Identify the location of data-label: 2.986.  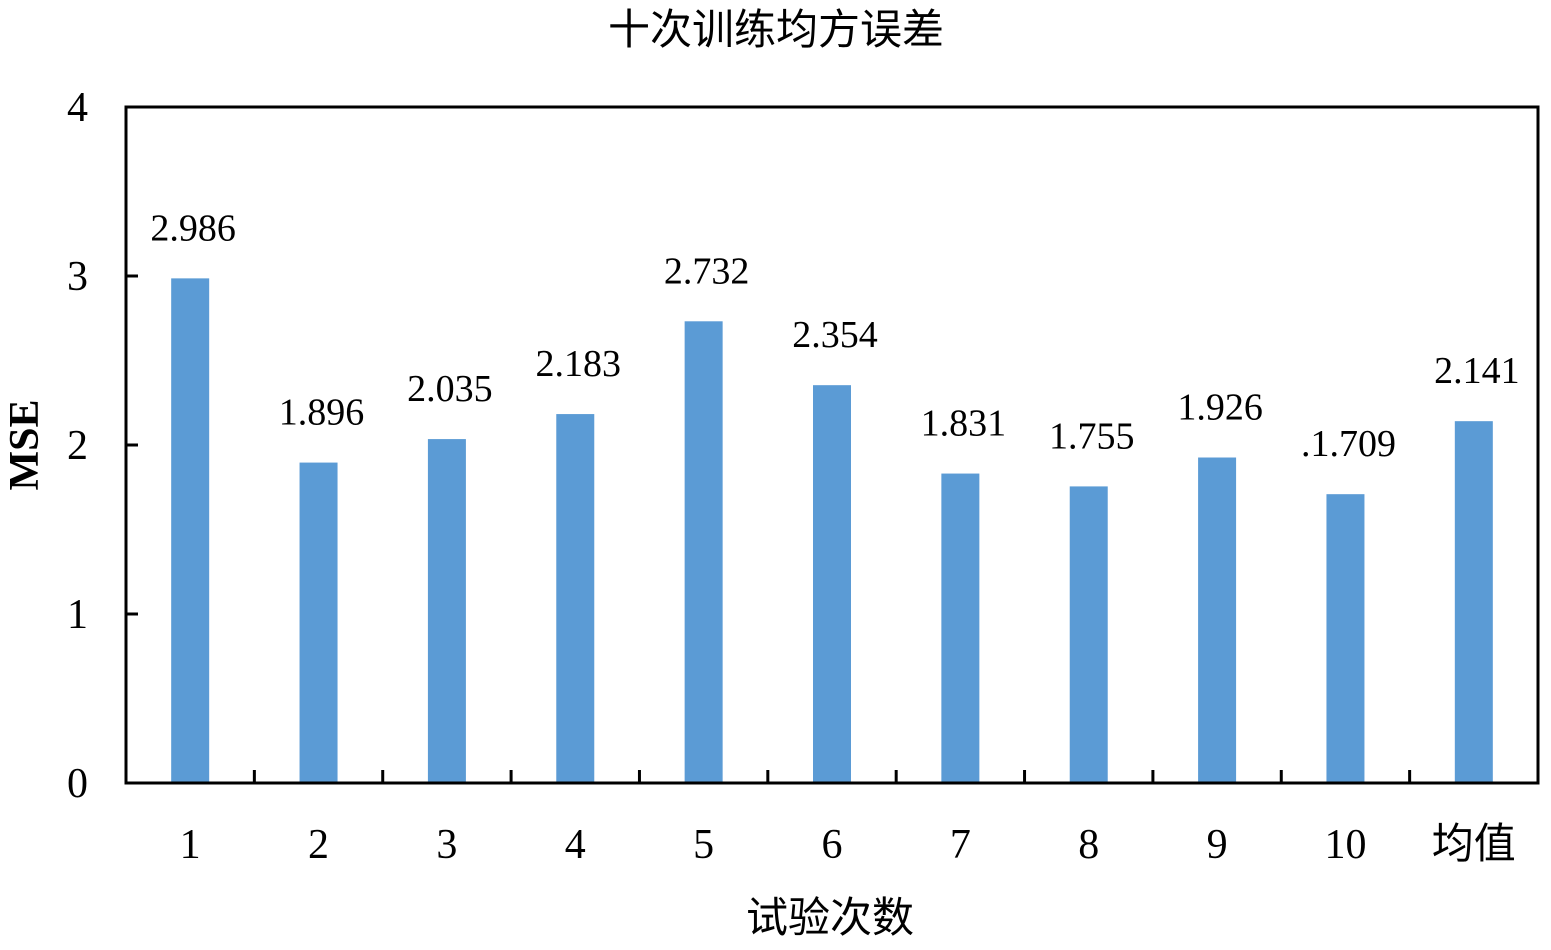
(193, 228).